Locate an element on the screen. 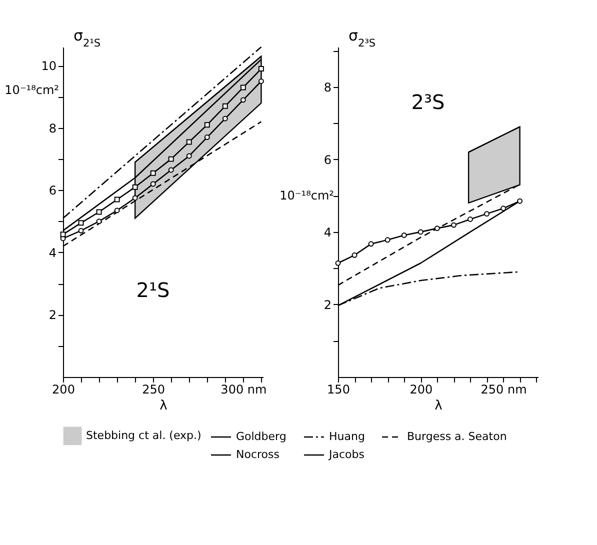 The width and height of the screenshot is (597, 545). legend-label: Huang is located at coordinates (347, 436).